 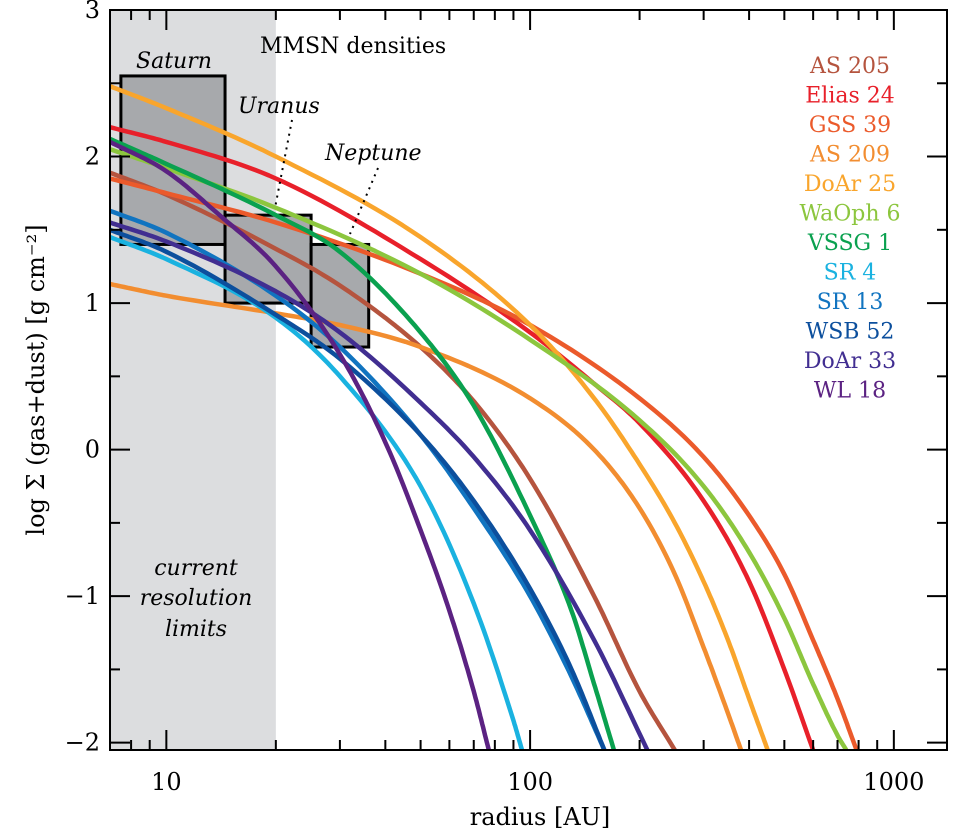 I want to click on label-uranus: Uranus, so click(x=279, y=106).